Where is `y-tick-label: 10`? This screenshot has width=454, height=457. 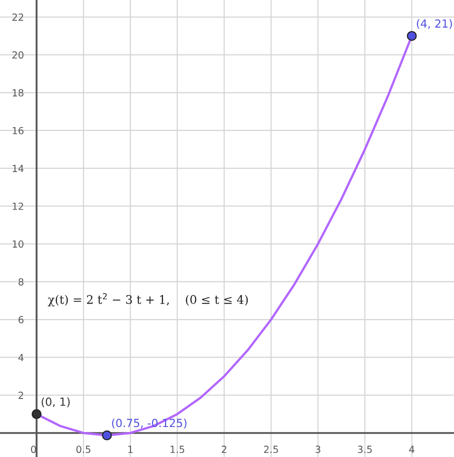 y-tick-label: 10 is located at coordinates (18, 244).